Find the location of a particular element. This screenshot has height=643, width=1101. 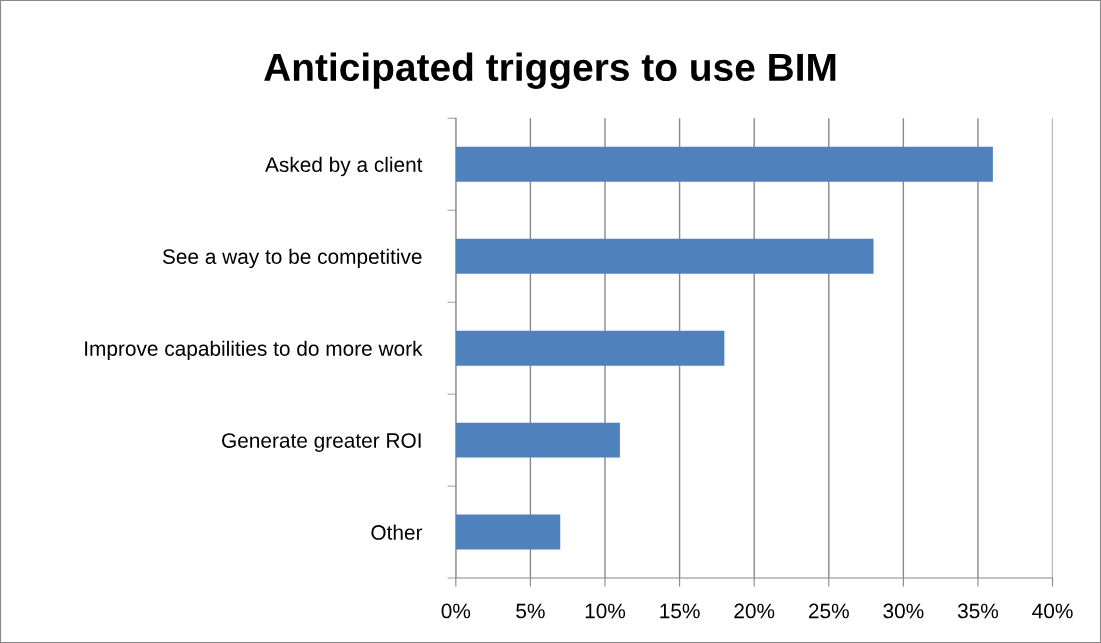

x-tick-label: 40% is located at coordinates (1052, 611).